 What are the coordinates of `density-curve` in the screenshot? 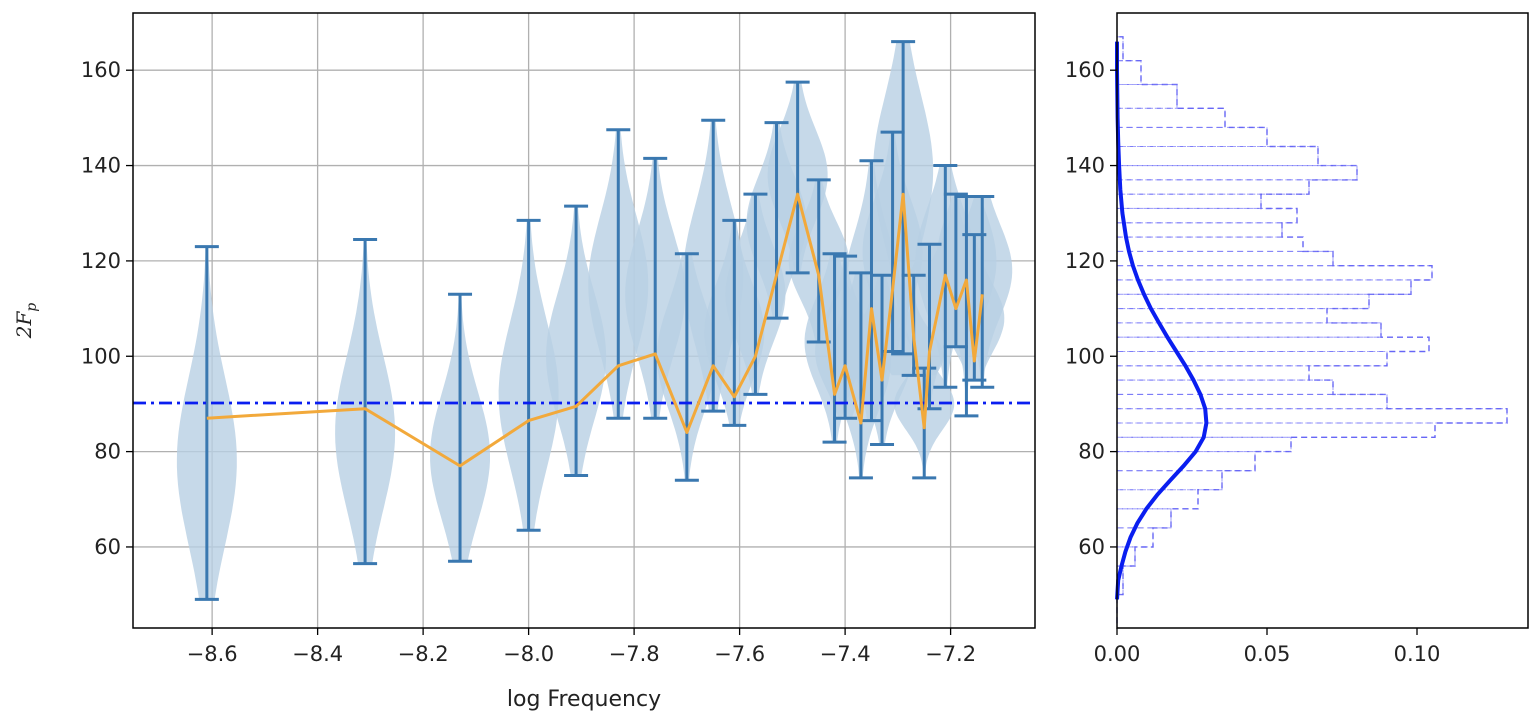 It's located at (1162, 320).